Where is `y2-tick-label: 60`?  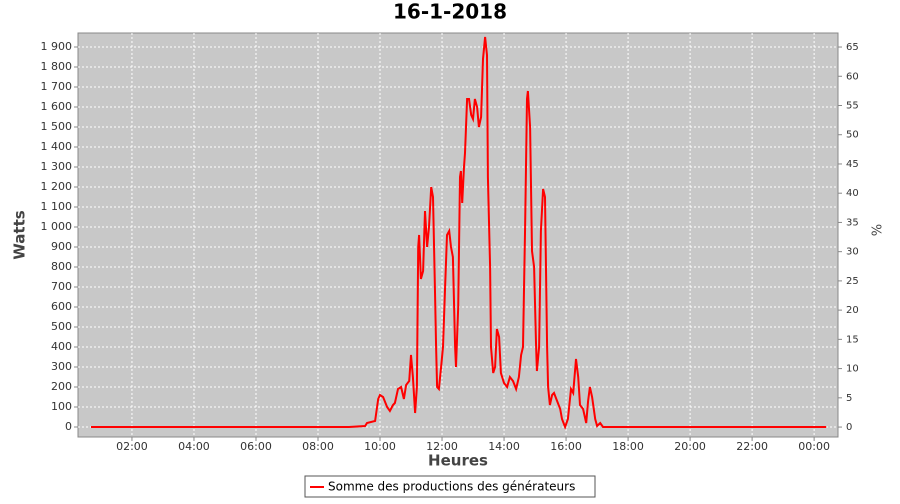
y2-tick-label: 60 is located at coordinates (852, 76).